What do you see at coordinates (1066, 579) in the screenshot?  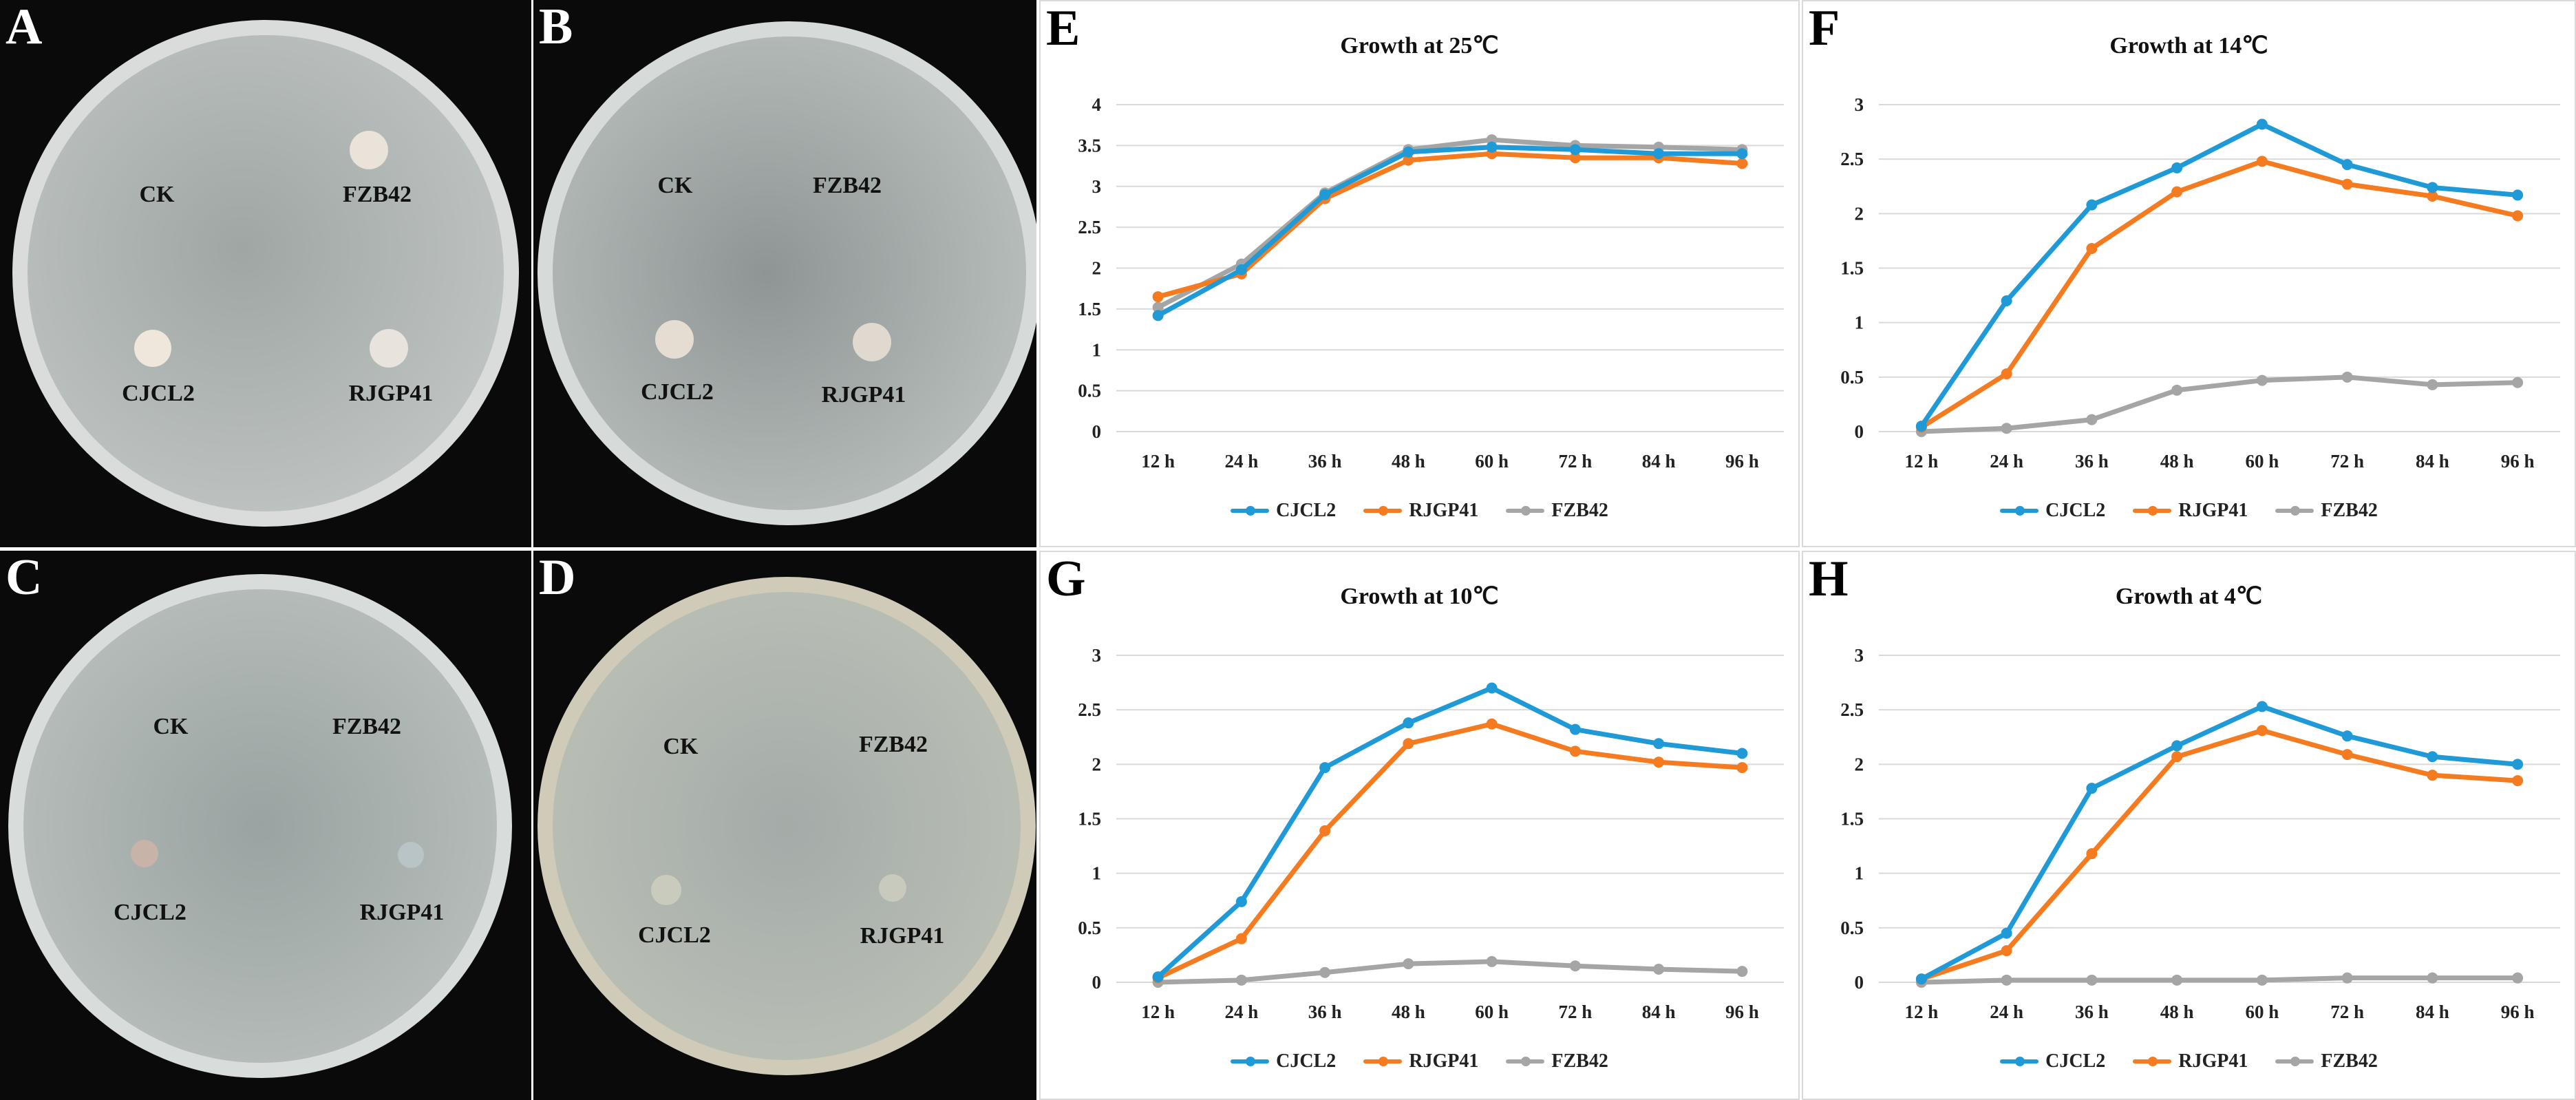 I see `panel-label-g: G` at bounding box center [1066, 579].